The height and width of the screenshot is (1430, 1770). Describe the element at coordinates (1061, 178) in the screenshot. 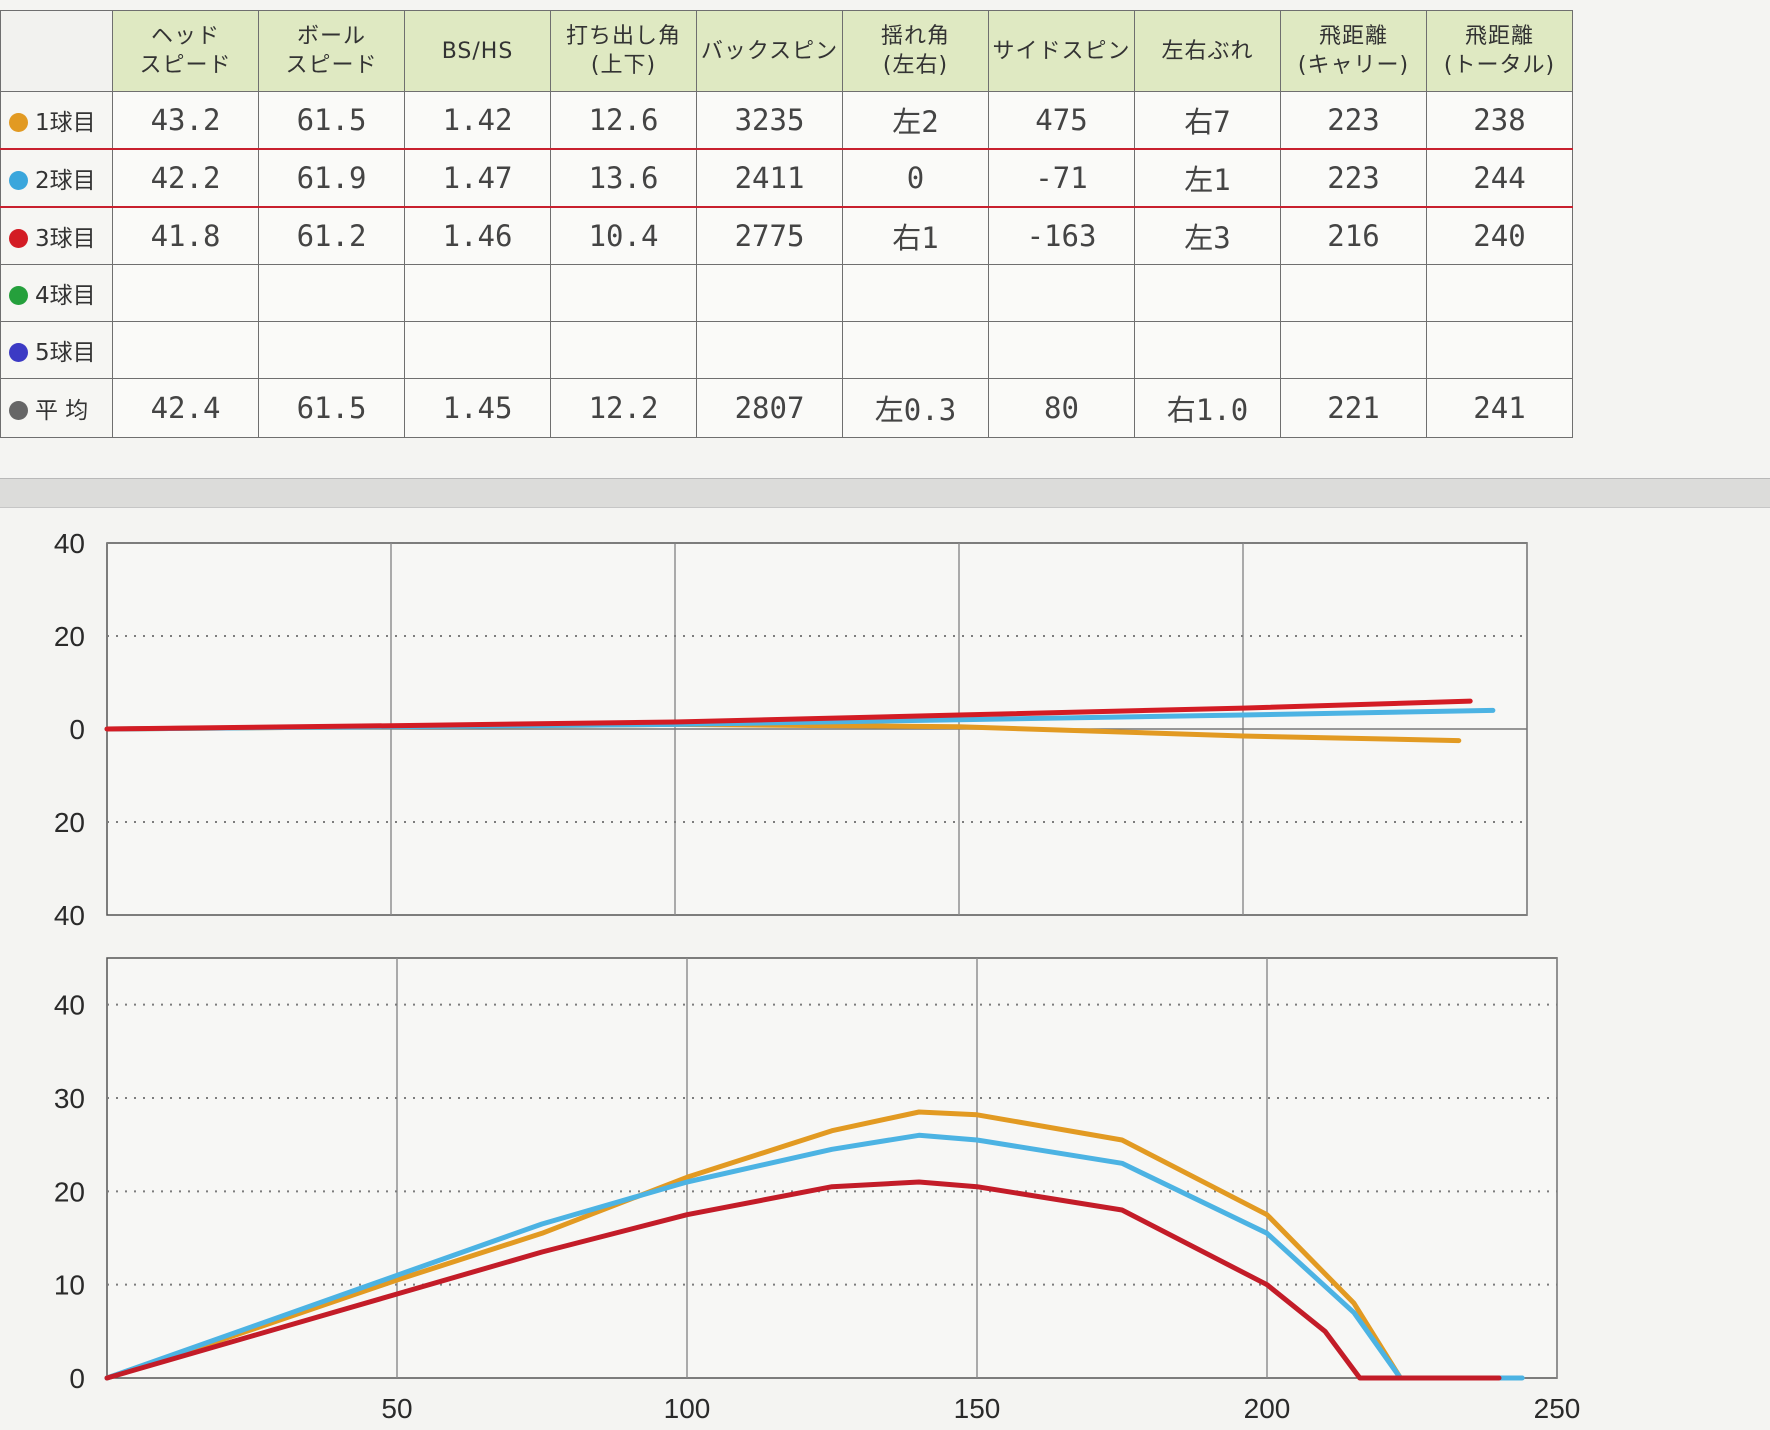

I see `table-cell: -71` at that location.